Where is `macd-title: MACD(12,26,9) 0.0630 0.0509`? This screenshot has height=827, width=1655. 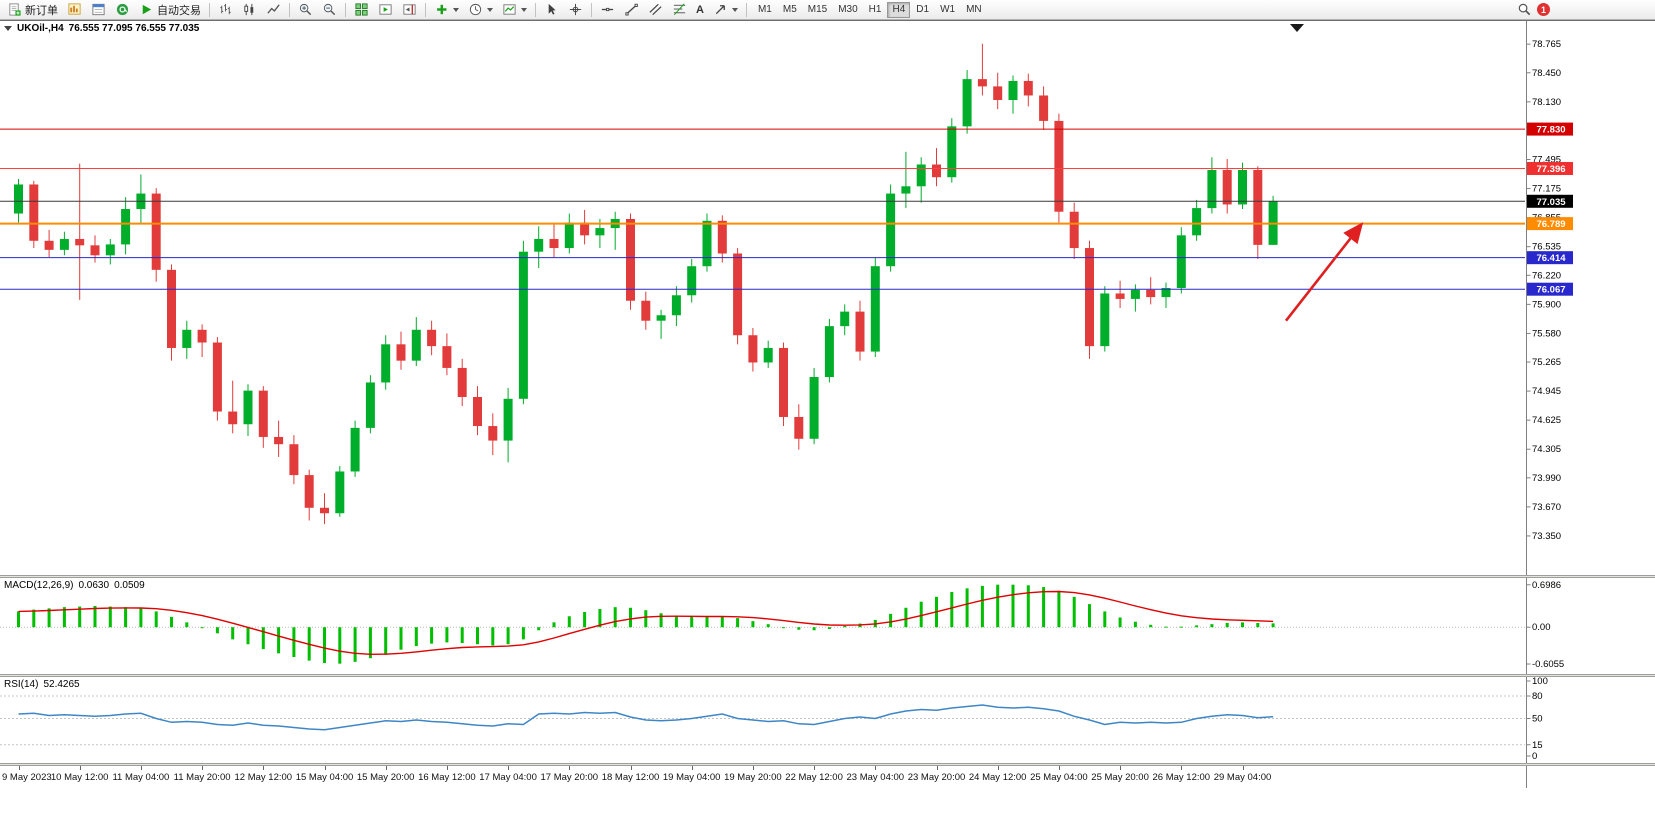 macd-title: MACD(12,26,9) 0.0630 0.0509 is located at coordinates (74, 585).